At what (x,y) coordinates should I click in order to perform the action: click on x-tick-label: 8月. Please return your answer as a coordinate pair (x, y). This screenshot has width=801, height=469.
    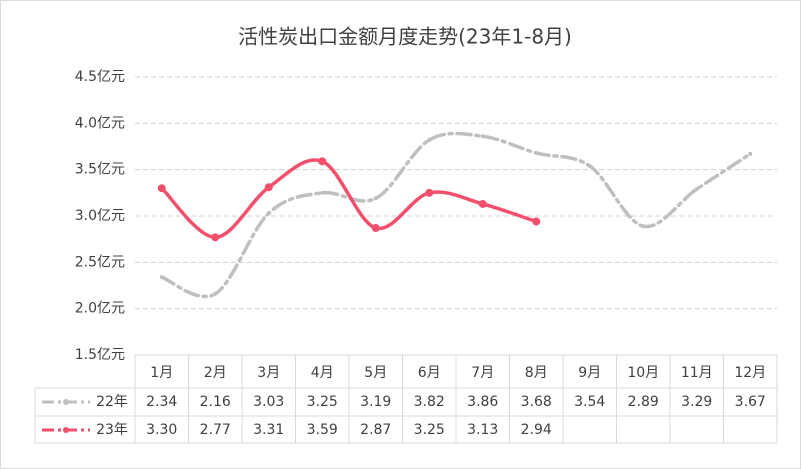
    Looking at the image, I should click on (536, 373).